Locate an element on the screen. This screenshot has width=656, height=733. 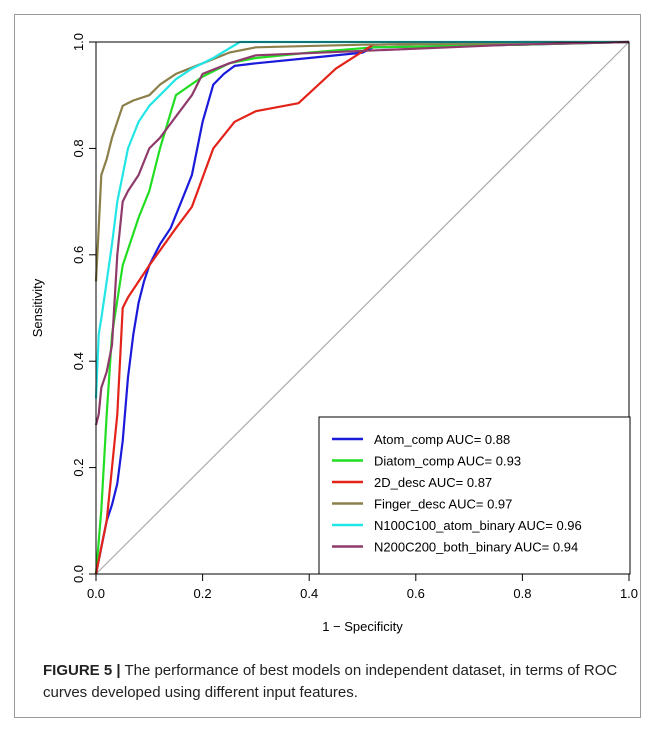
y-tick-label: 0.4 is located at coordinates (78, 361).